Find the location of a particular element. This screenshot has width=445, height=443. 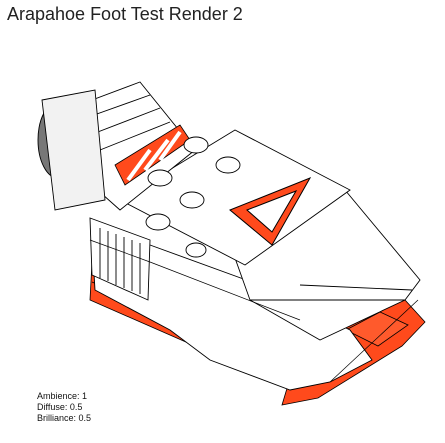

render-parameters: Ambience: 1 Diffuse: 0.5 Brilliance: 0.5 is located at coordinates (64, 407).